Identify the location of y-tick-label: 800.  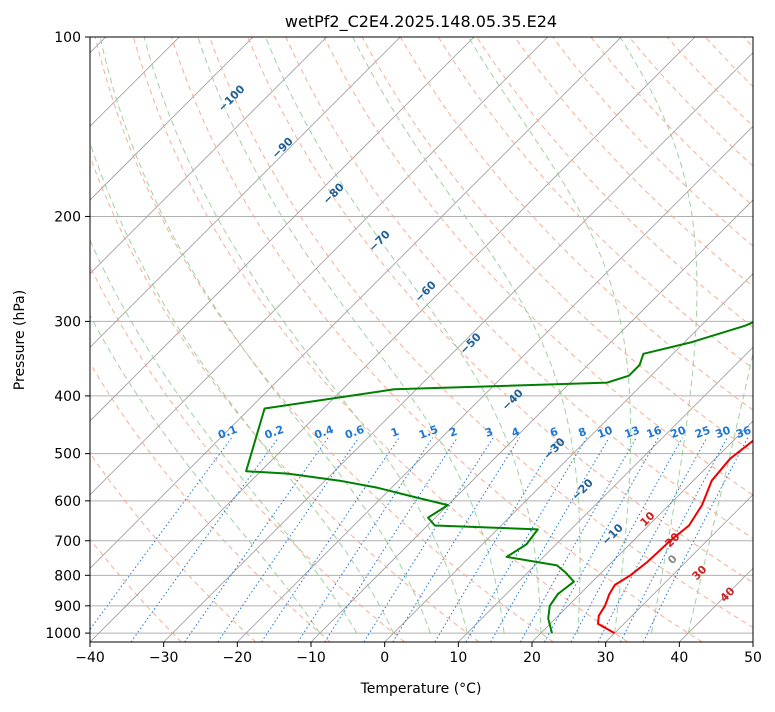
(67, 576).